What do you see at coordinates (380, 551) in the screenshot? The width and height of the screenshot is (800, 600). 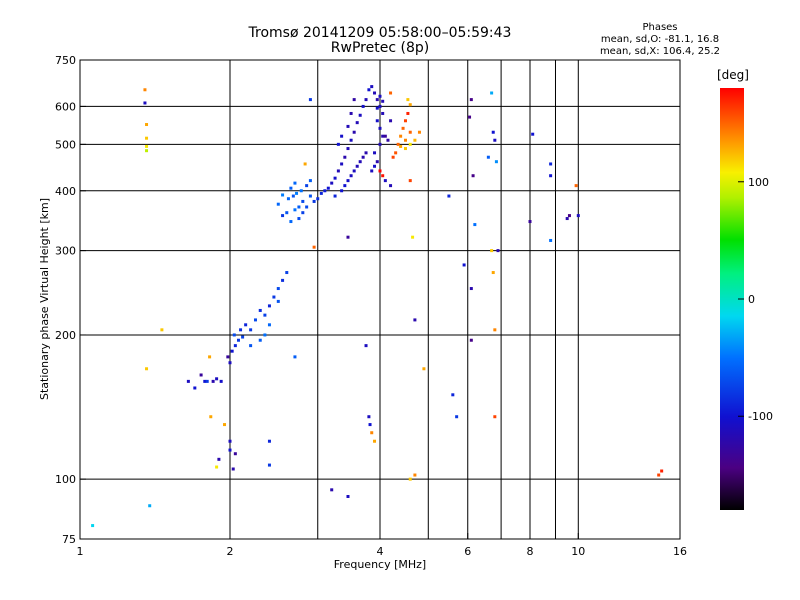 I see `x-tick-label: 4` at bounding box center [380, 551].